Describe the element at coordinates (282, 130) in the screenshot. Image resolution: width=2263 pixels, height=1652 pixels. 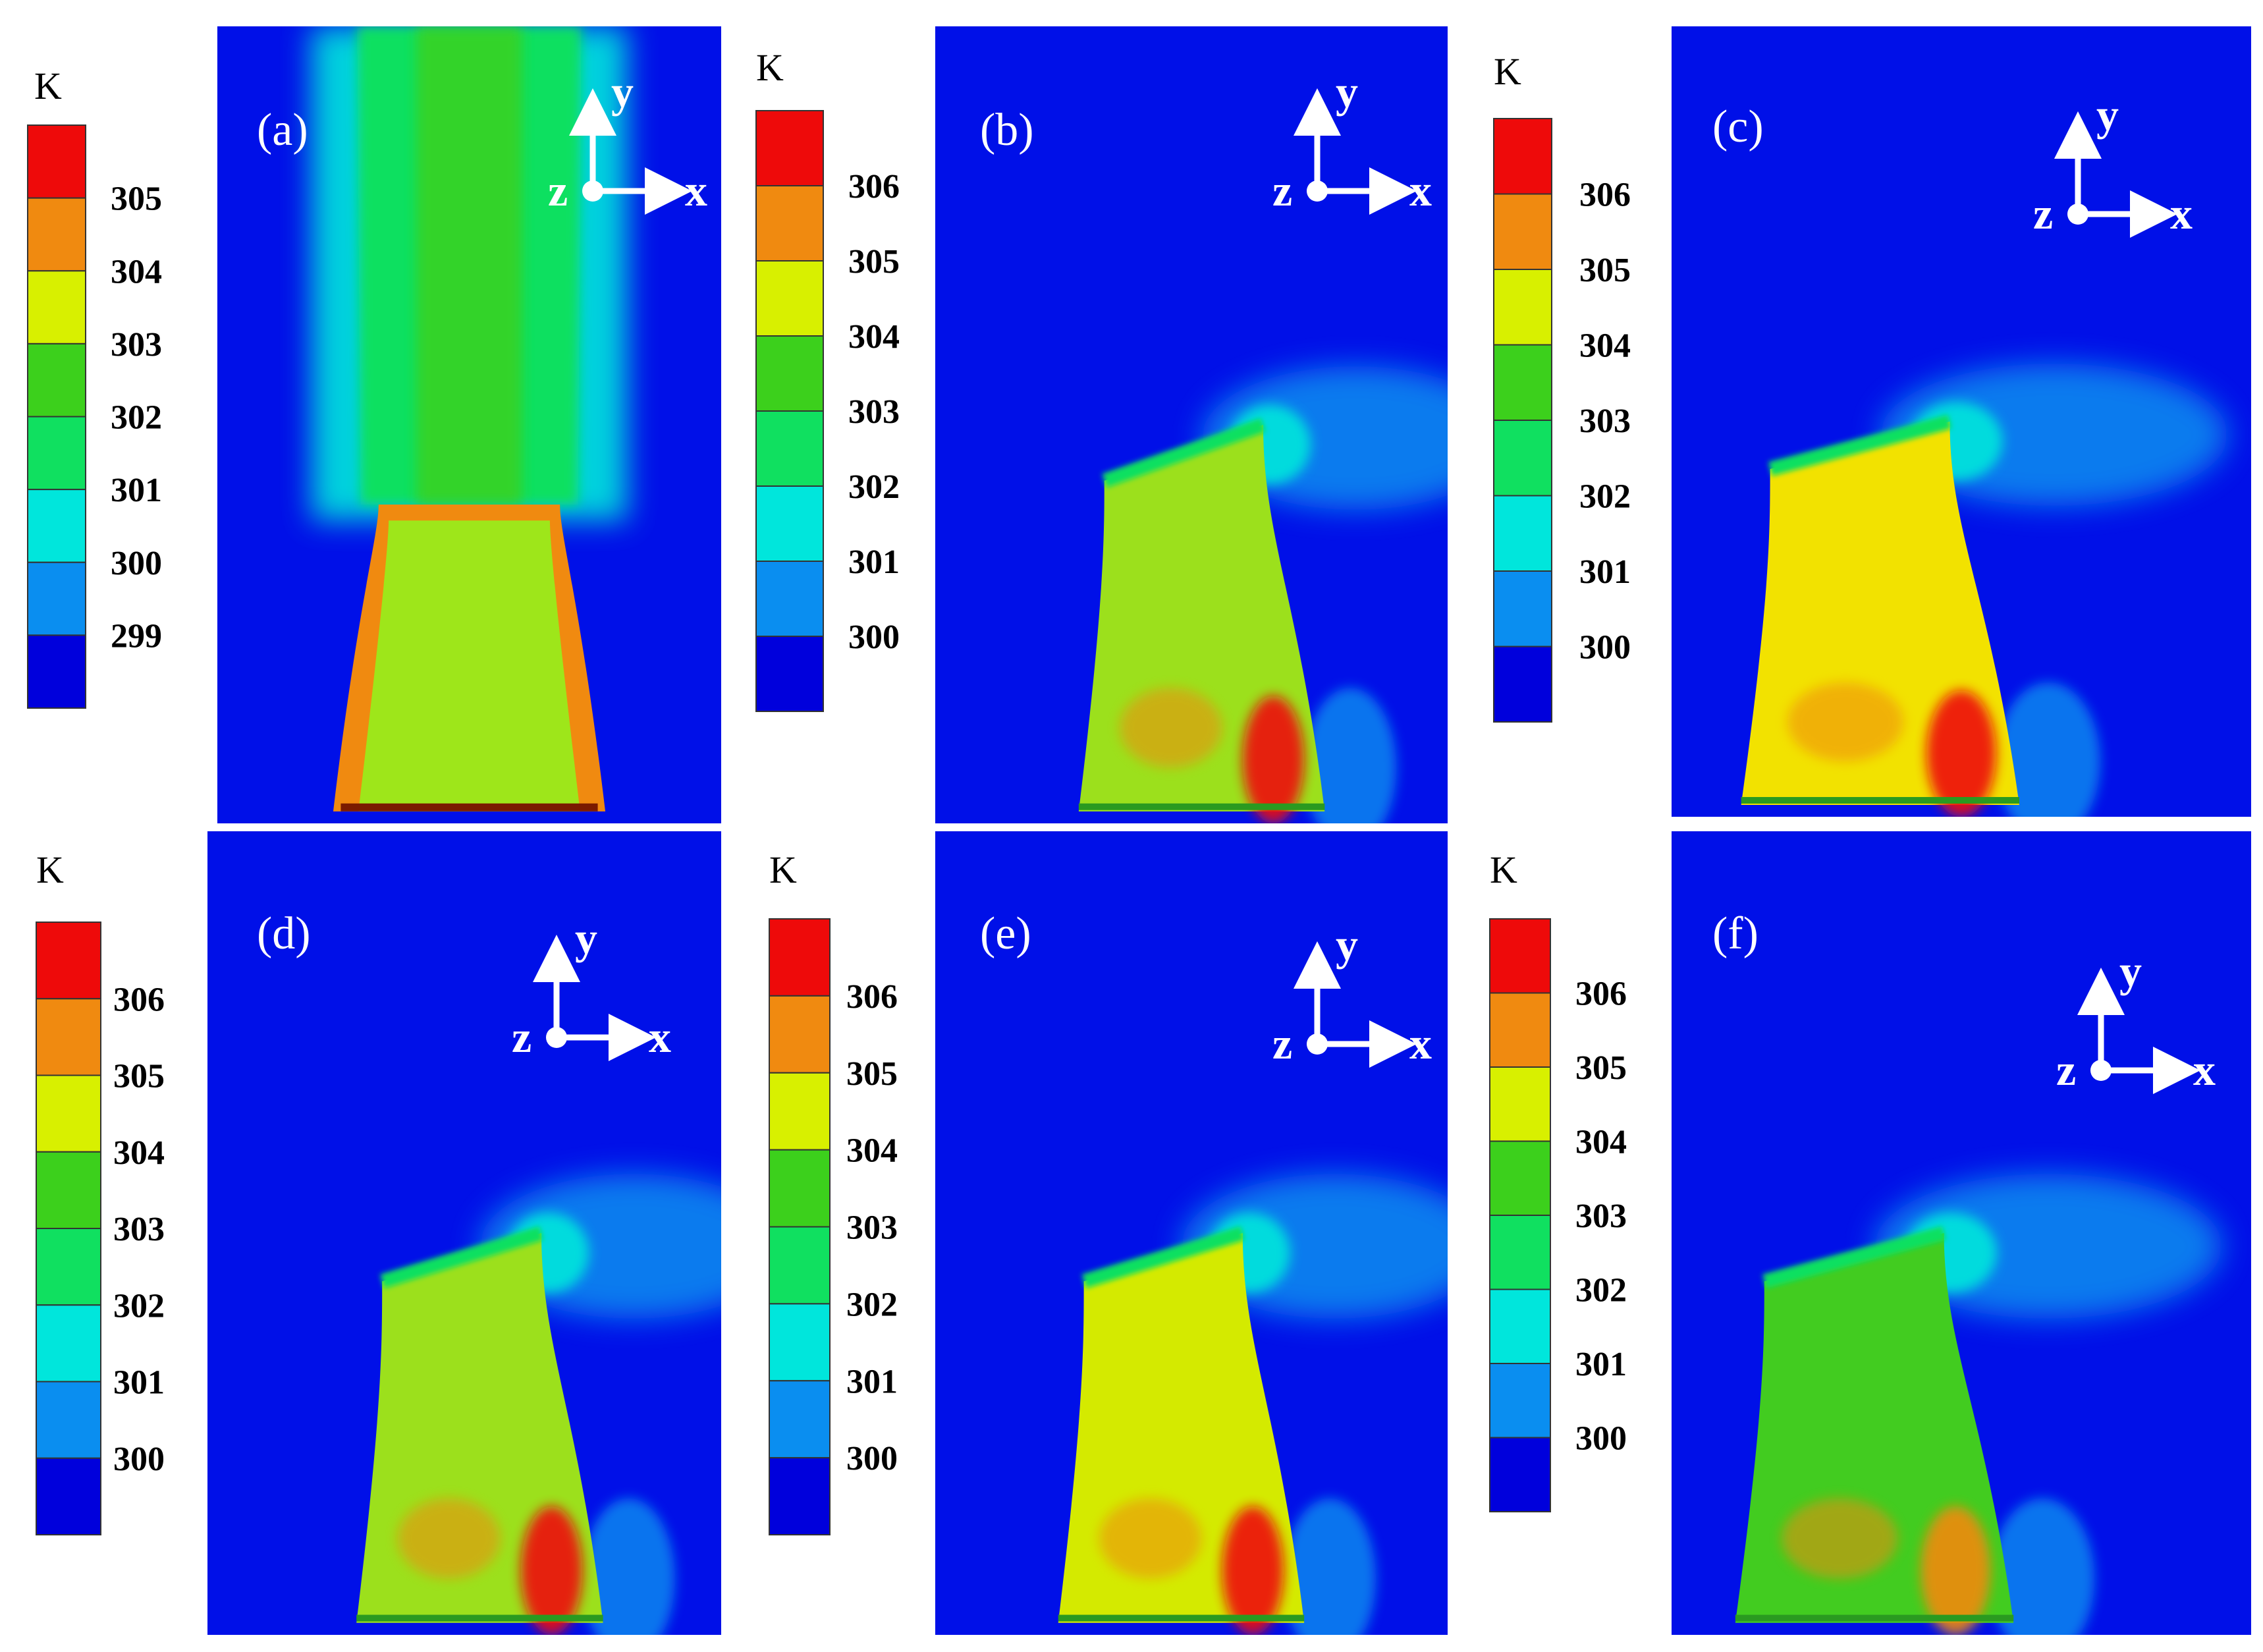
I see `panel-label: (a)` at that location.